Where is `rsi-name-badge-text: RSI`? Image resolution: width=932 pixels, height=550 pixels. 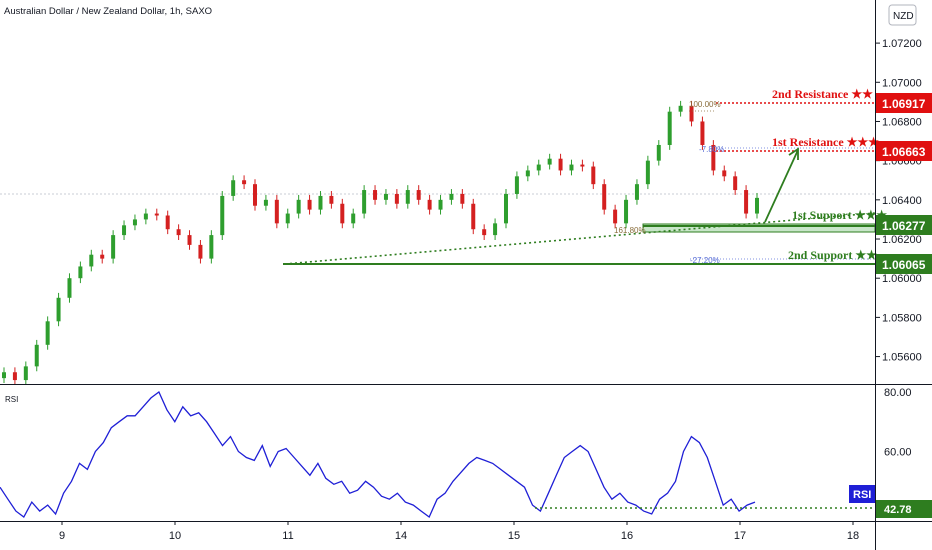
rsi-name-badge-text: RSI is located at coordinates (862, 495).